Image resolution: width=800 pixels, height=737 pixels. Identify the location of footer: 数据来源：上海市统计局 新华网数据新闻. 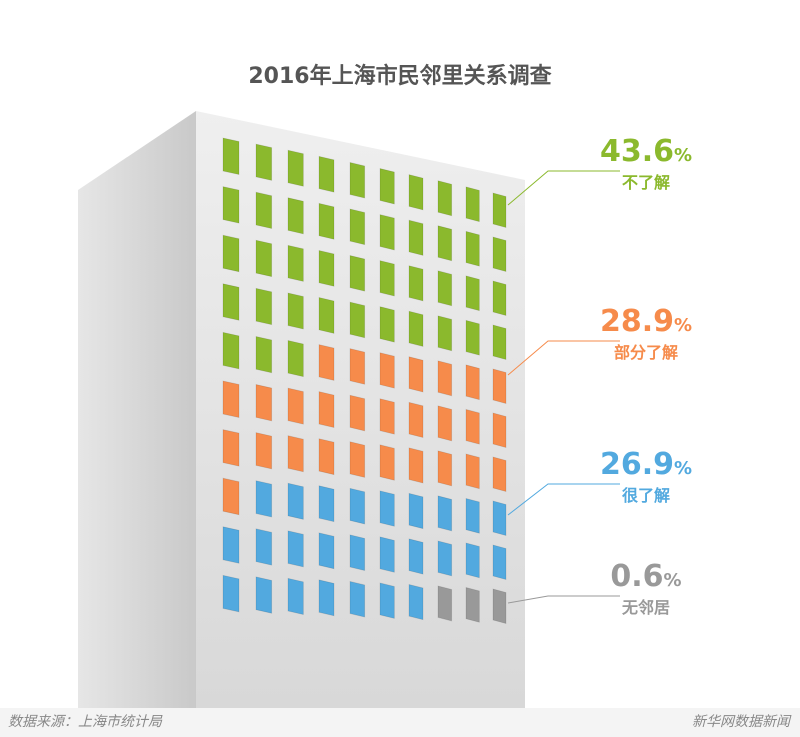
(400, 722).